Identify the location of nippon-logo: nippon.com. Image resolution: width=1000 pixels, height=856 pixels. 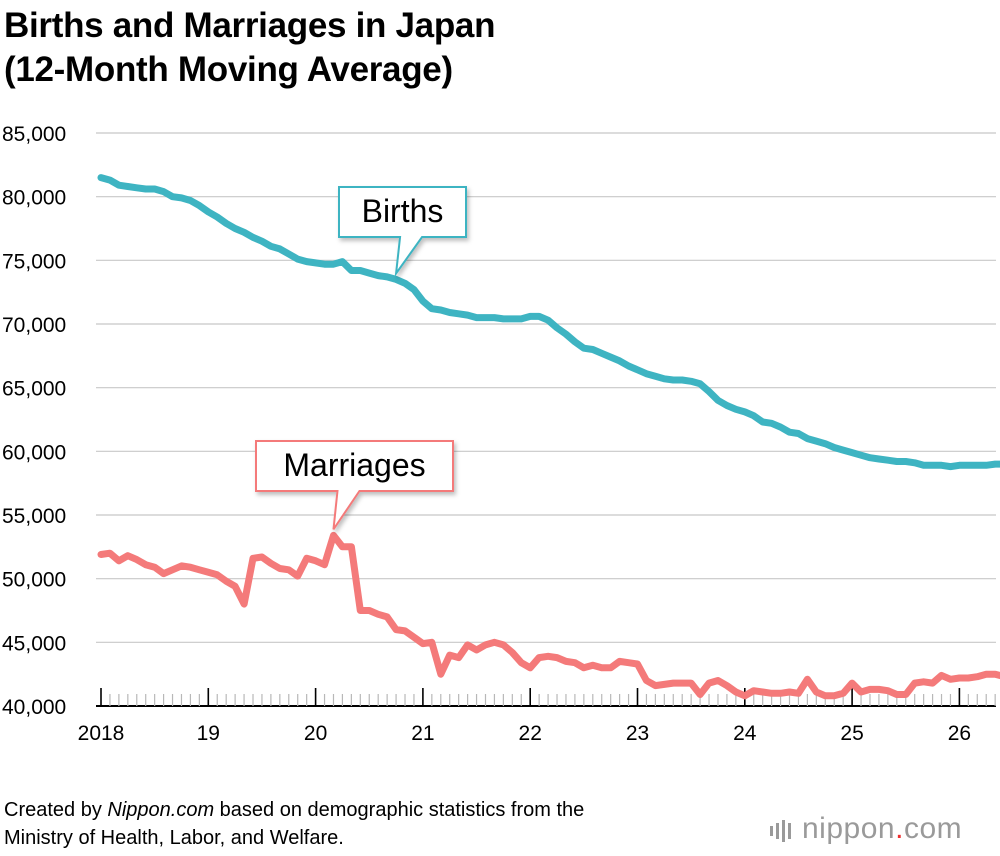
(866, 829).